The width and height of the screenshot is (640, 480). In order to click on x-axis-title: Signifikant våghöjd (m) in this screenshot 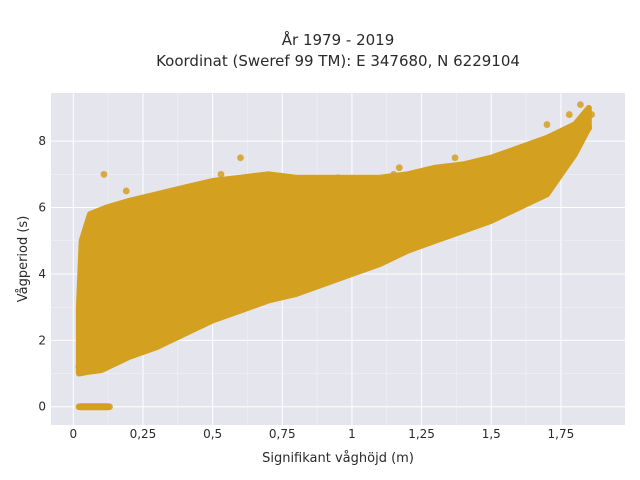, I will do `click(338, 458)`.